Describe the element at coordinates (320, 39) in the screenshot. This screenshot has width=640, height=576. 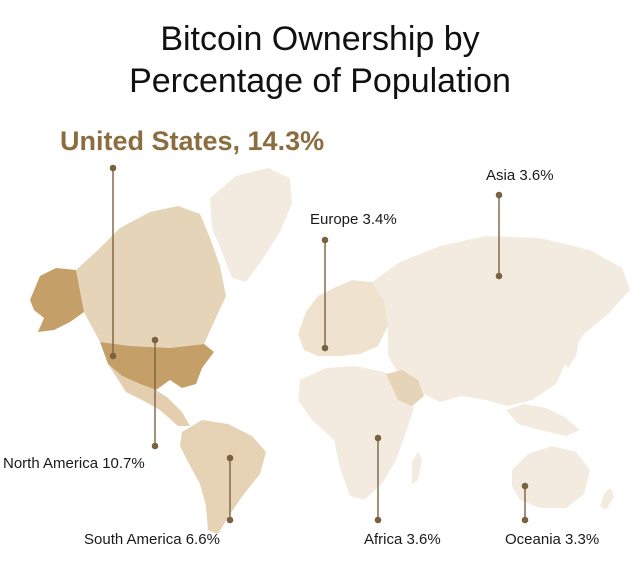
I see `title-line-1: Bitcoin Ownership by` at that location.